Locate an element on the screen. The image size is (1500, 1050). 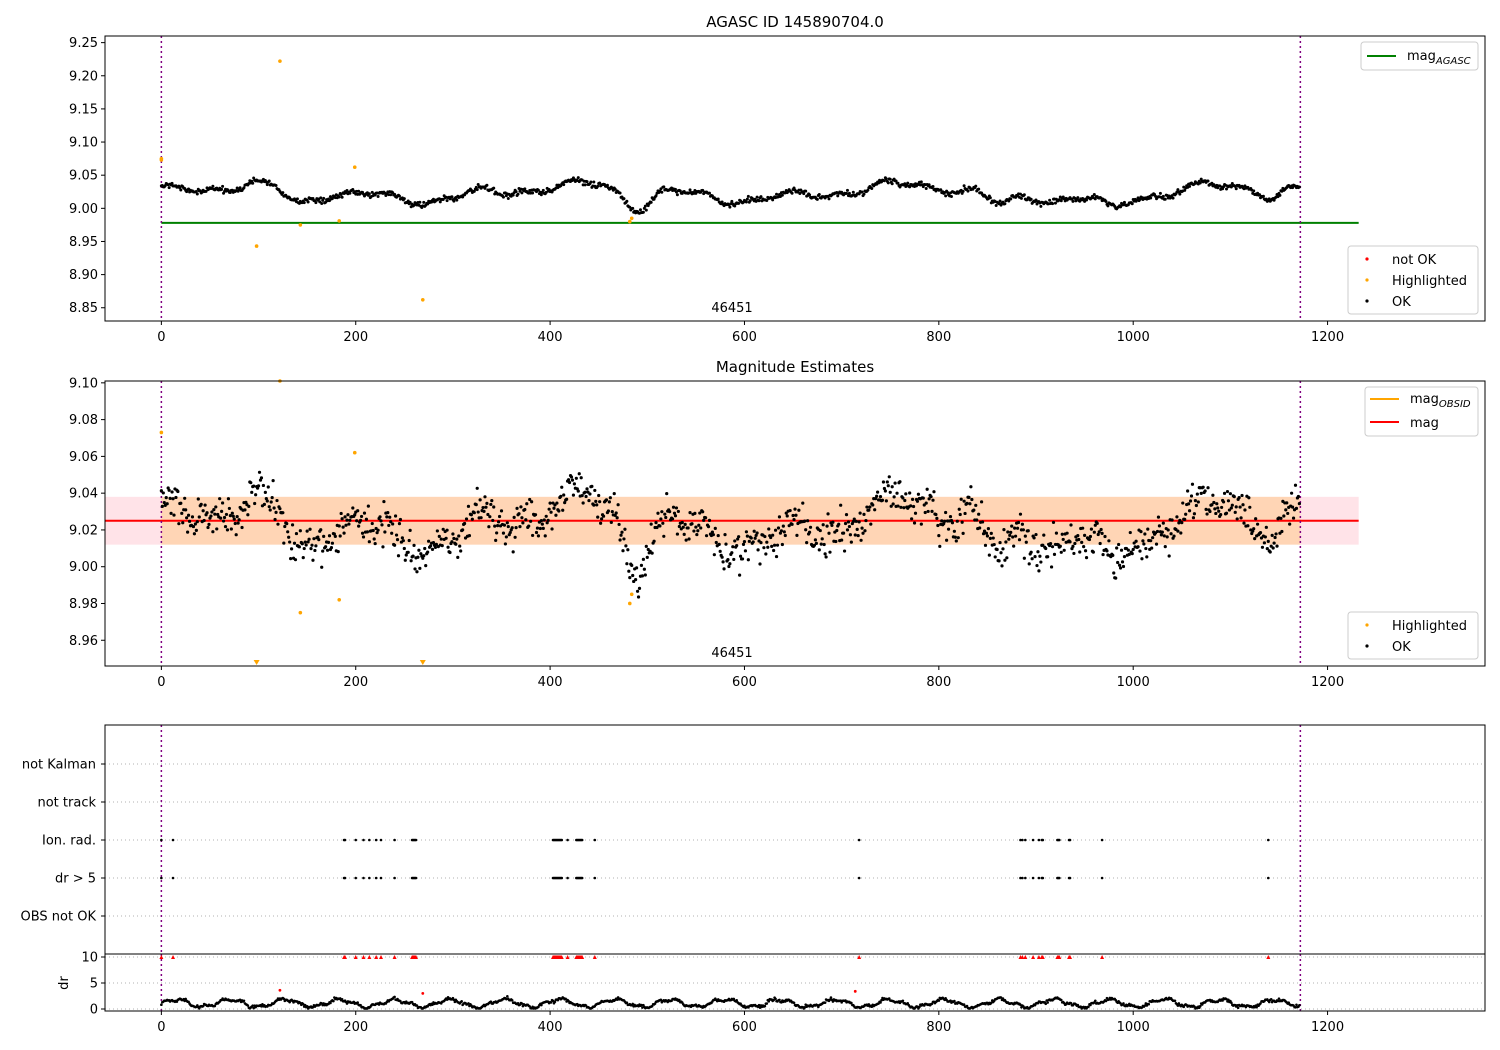
dr-clipped-marker is located at coordinates (1022, 957).